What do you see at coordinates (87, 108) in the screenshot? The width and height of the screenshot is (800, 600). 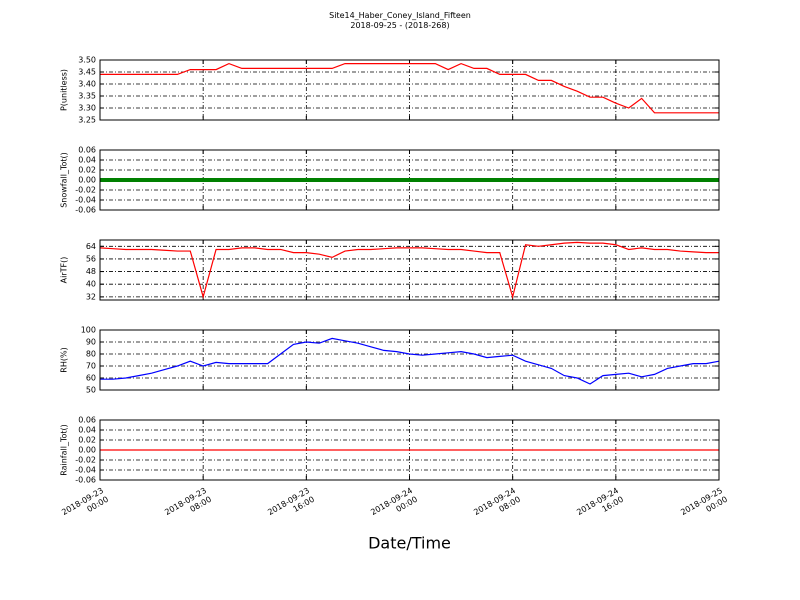 I see `y-tick-label: 3.30` at bounding box center [87, 108].